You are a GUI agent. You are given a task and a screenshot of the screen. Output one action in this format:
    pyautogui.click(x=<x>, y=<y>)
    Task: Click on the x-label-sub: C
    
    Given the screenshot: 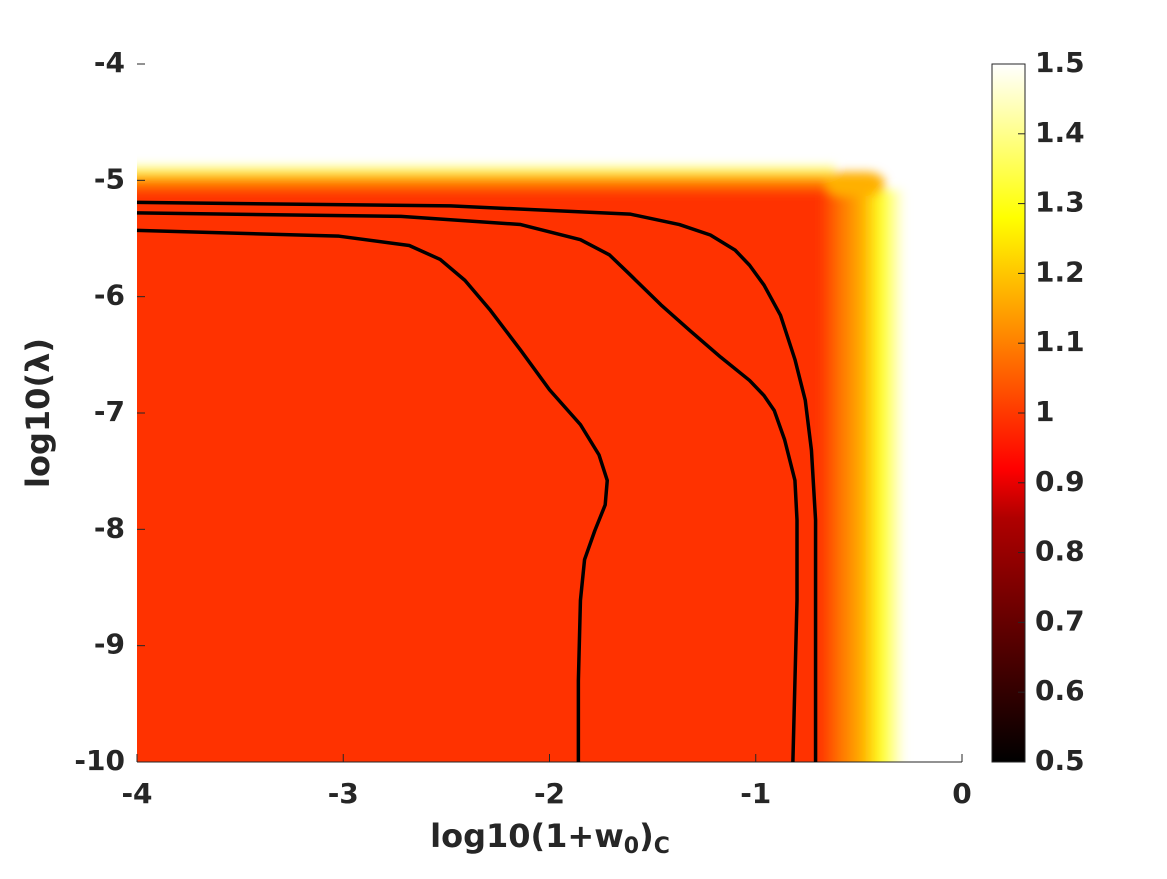 What is the action you would take?
    pyautogui.click(x=662, y=846)
    